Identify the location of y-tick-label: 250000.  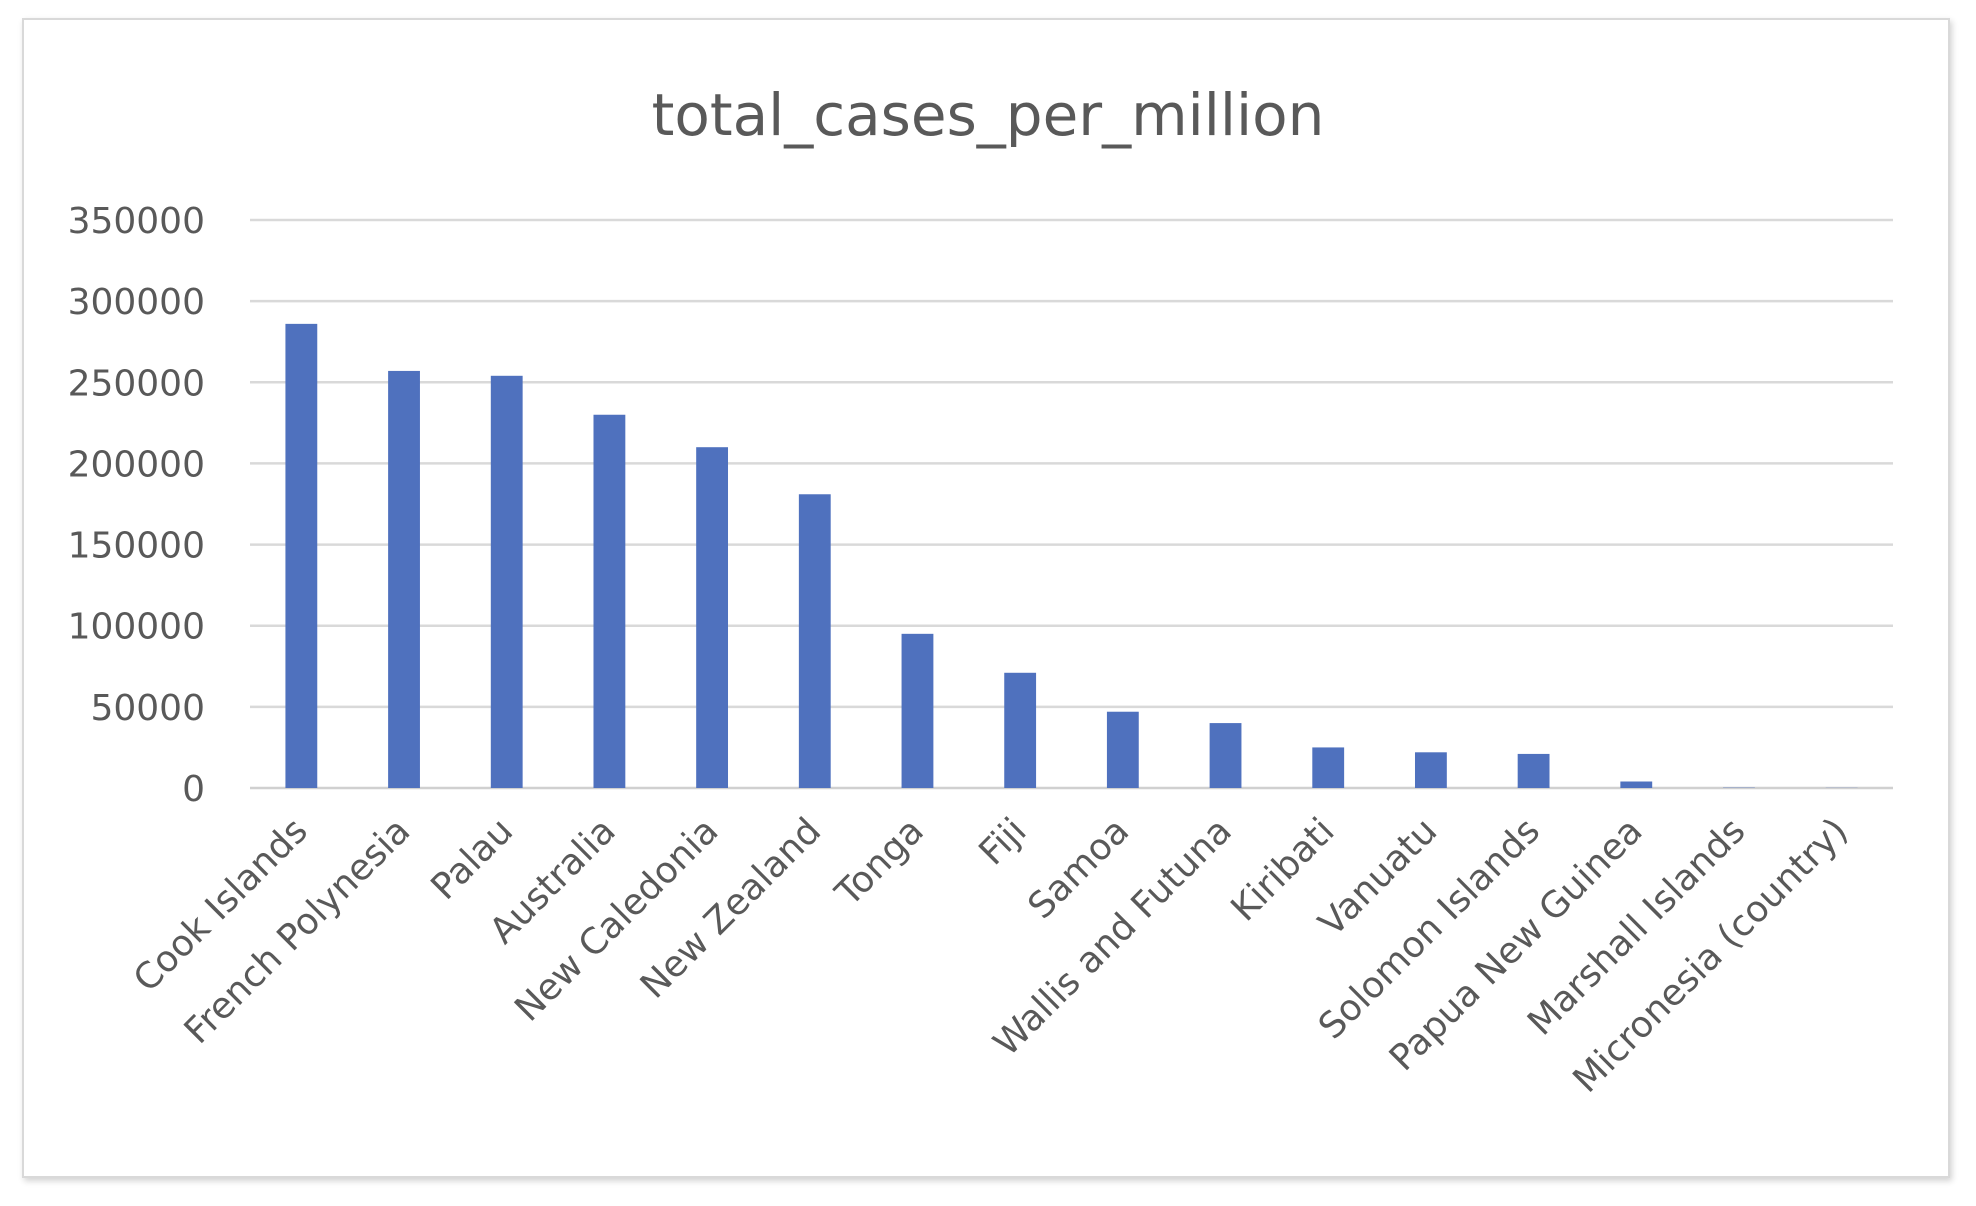
(136, 383).